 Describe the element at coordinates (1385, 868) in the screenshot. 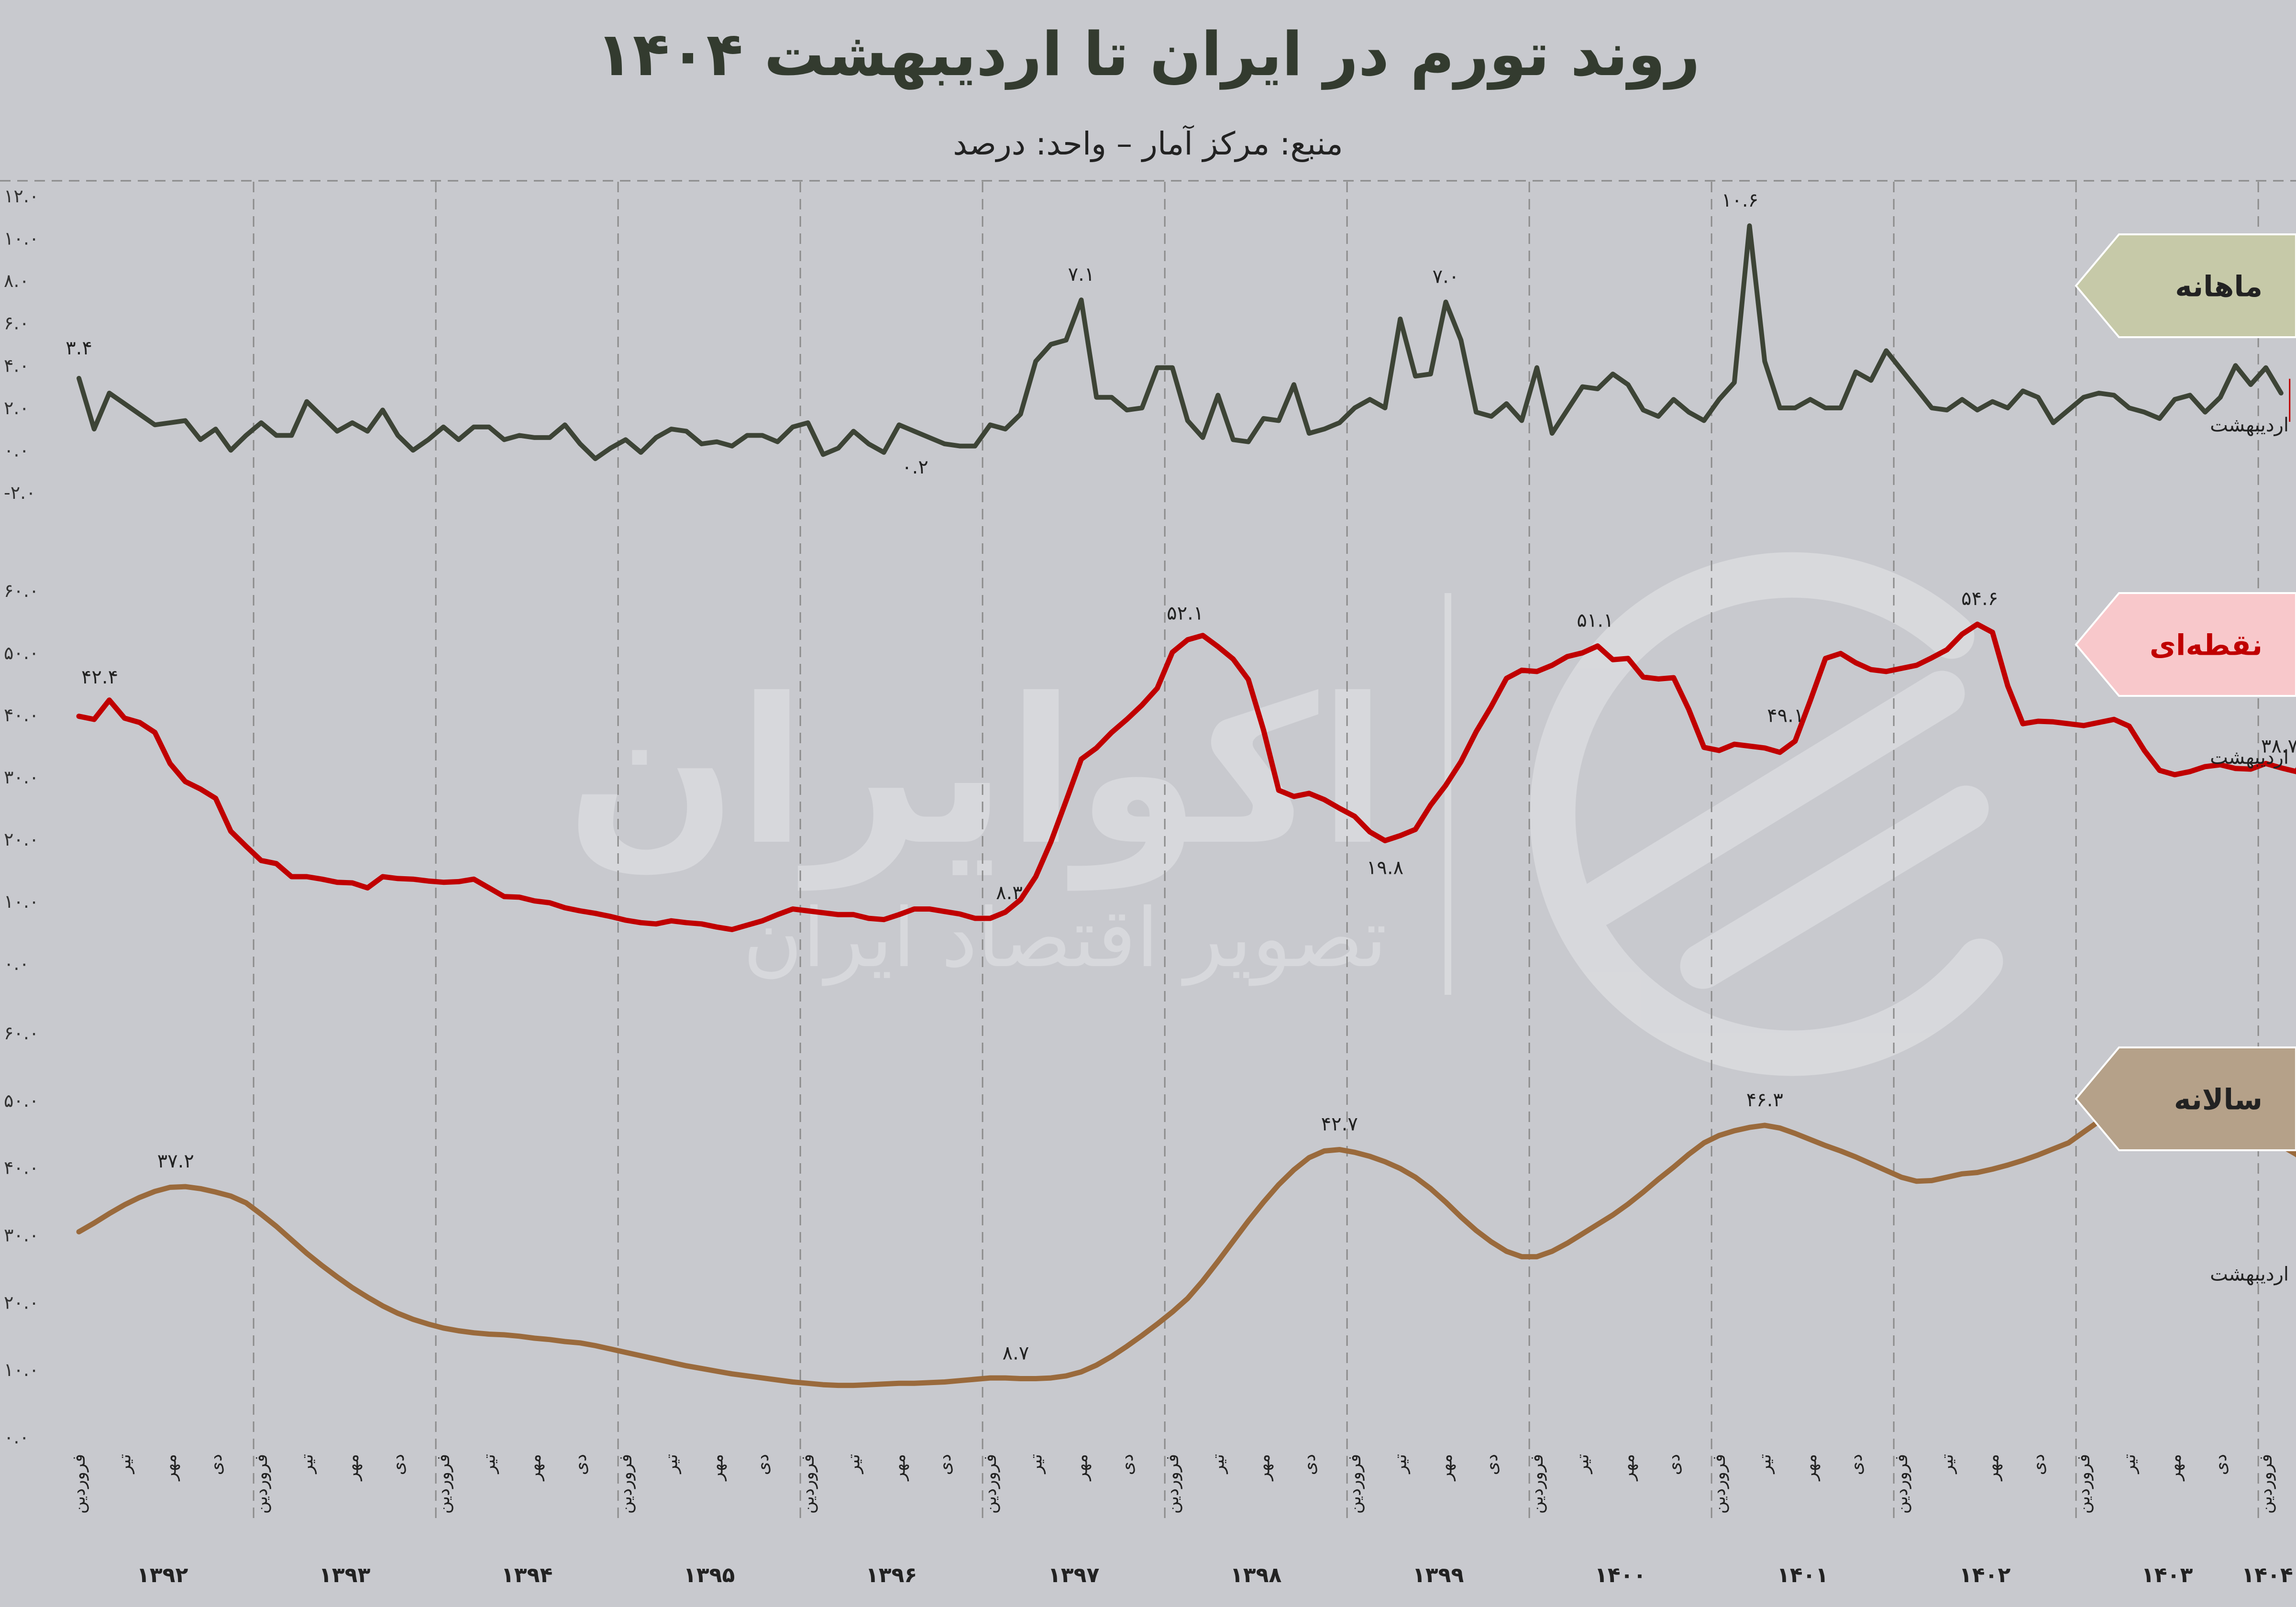

I see `data-label: ۱۹.۸` at that location.